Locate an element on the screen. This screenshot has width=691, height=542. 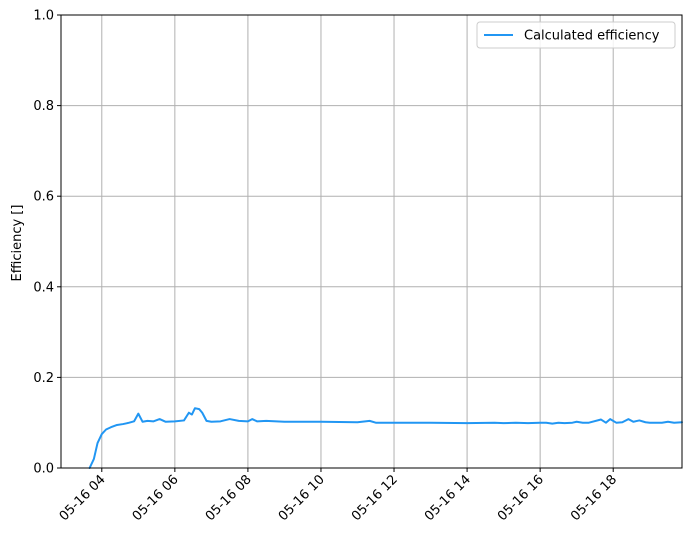
y-tick-label: 0.4 is located at coordinates (43, 287).